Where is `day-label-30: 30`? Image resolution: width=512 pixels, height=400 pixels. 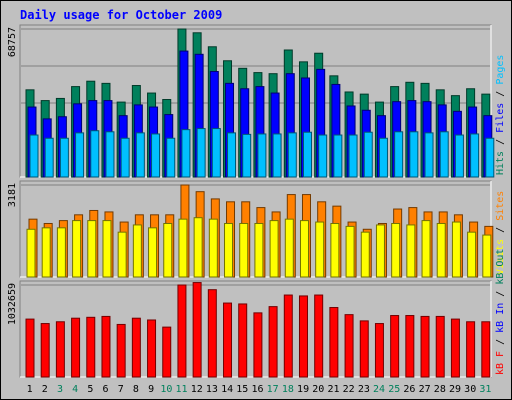
day-label-30: 30 is located at coordinates (470, 389).